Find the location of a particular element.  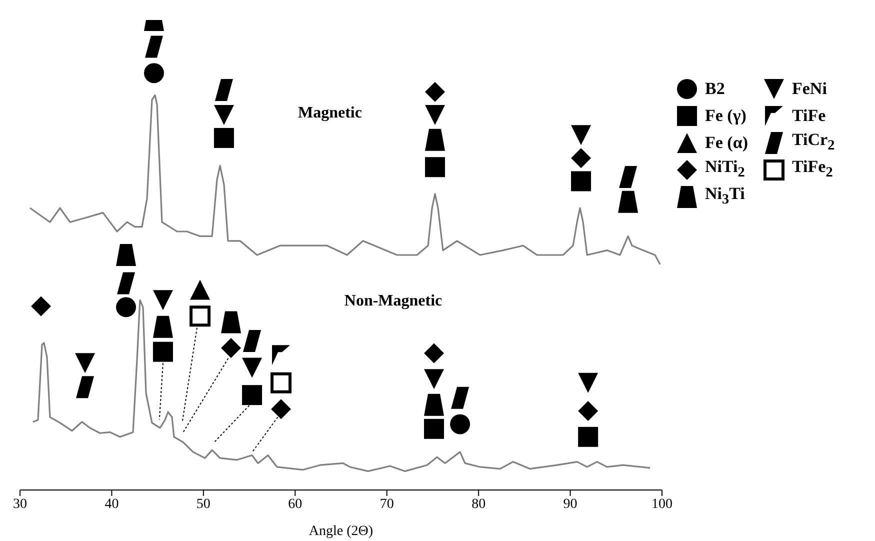

annotation: Non-Magnetic is located at coordinates (393, 301).